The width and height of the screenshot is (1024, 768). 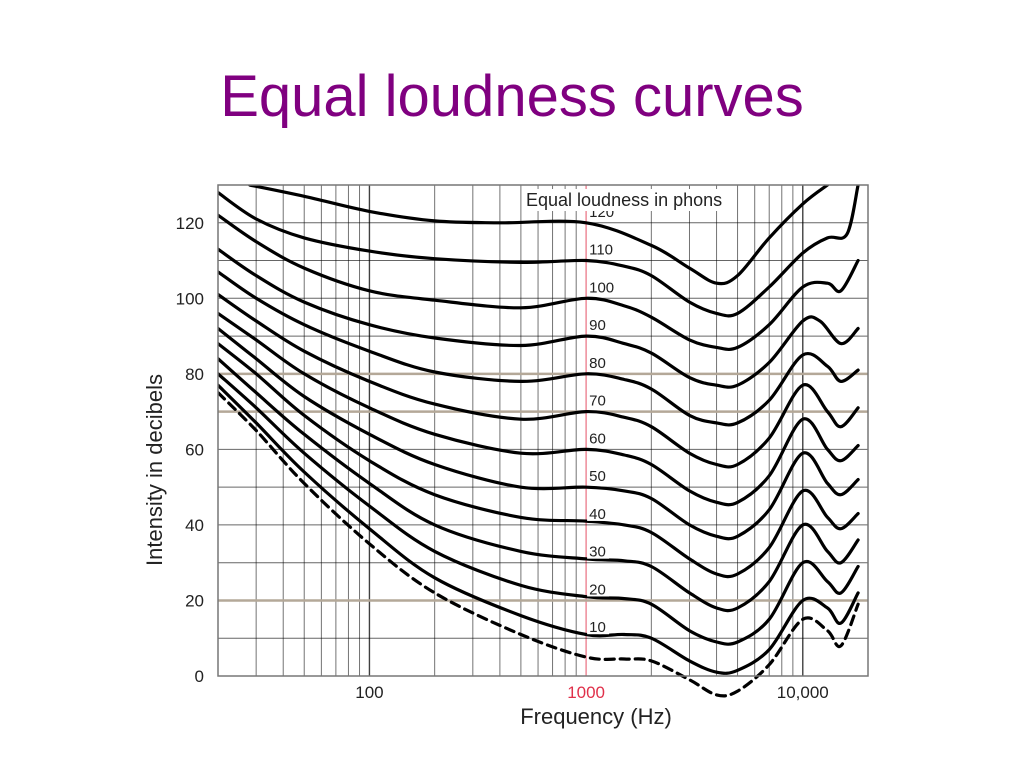 I want to click on y-tick-label: 20, so click(x=194, y=600).